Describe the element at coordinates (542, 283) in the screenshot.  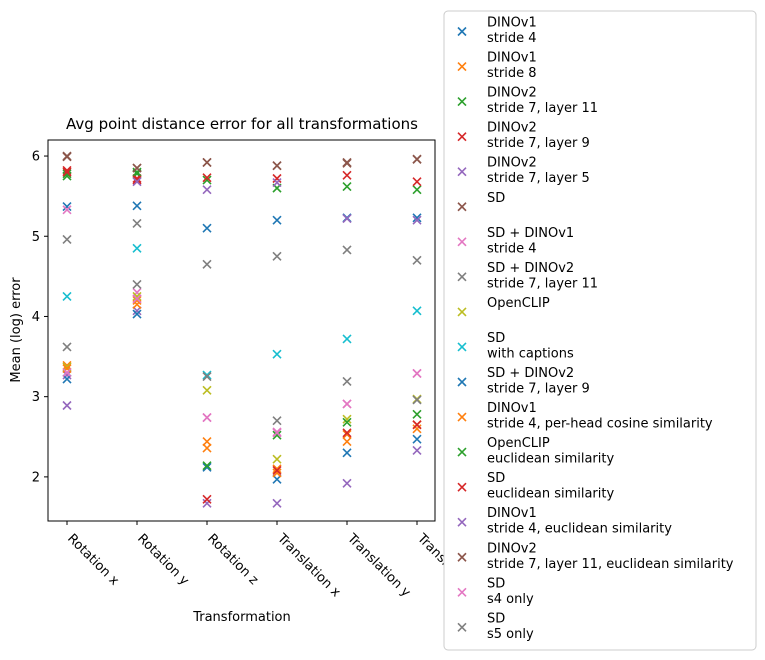
I see `legend-label: stride 7, layer 11` at that location.